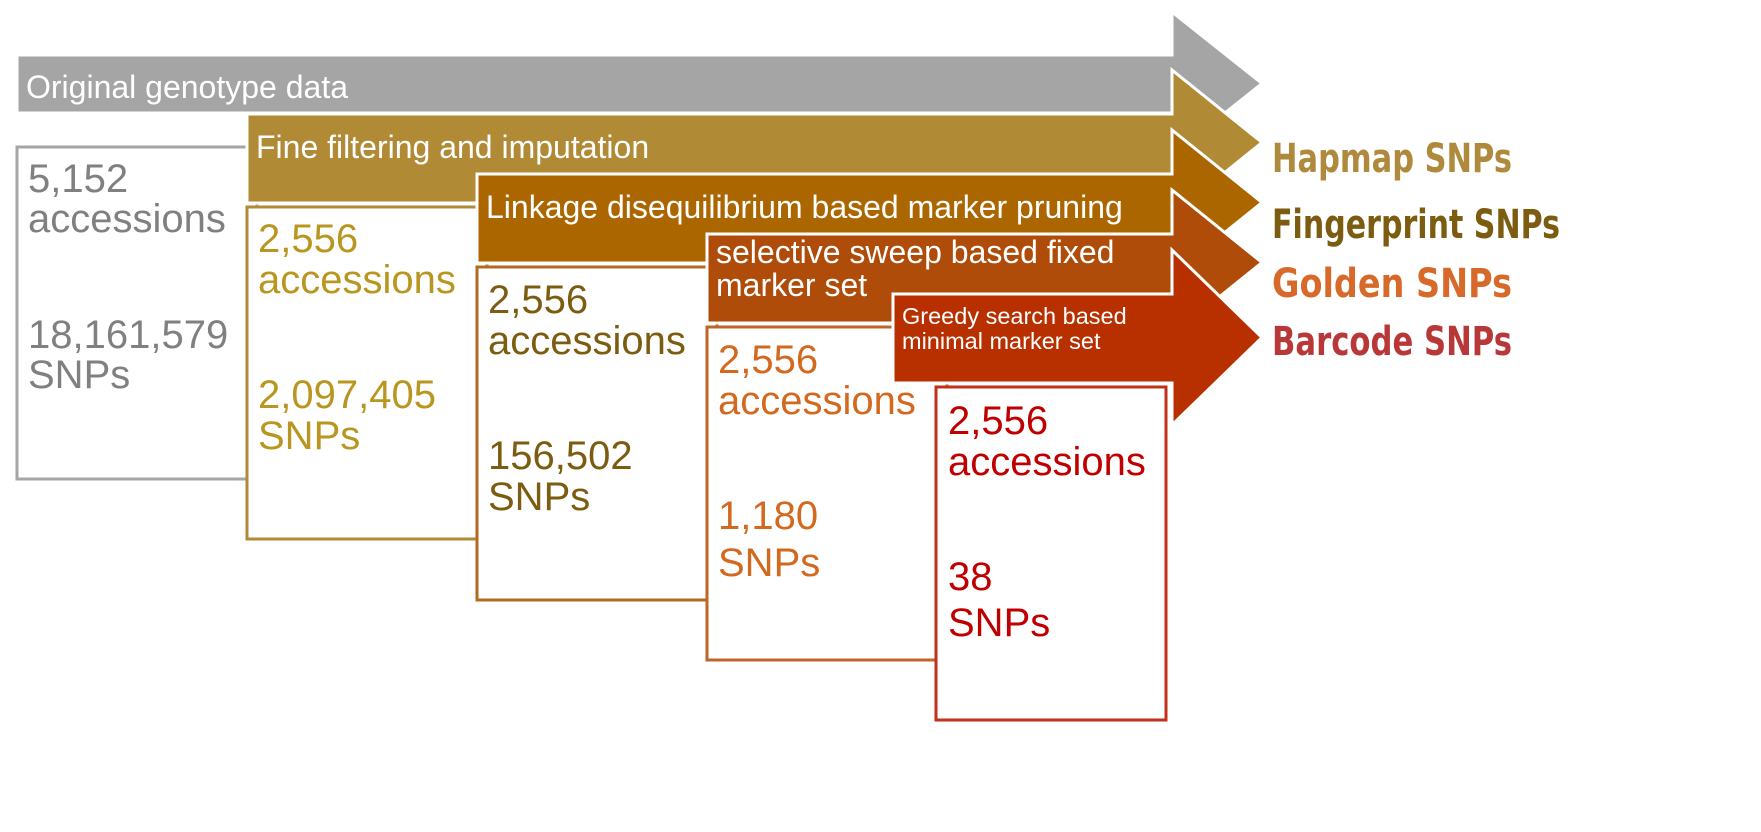 The height and width of the screenshot is (832, 1761). Describe the element at coordinates (347, 395) in the screenshot. I see `stage-2-snps-value: 2,097,405` at that location.